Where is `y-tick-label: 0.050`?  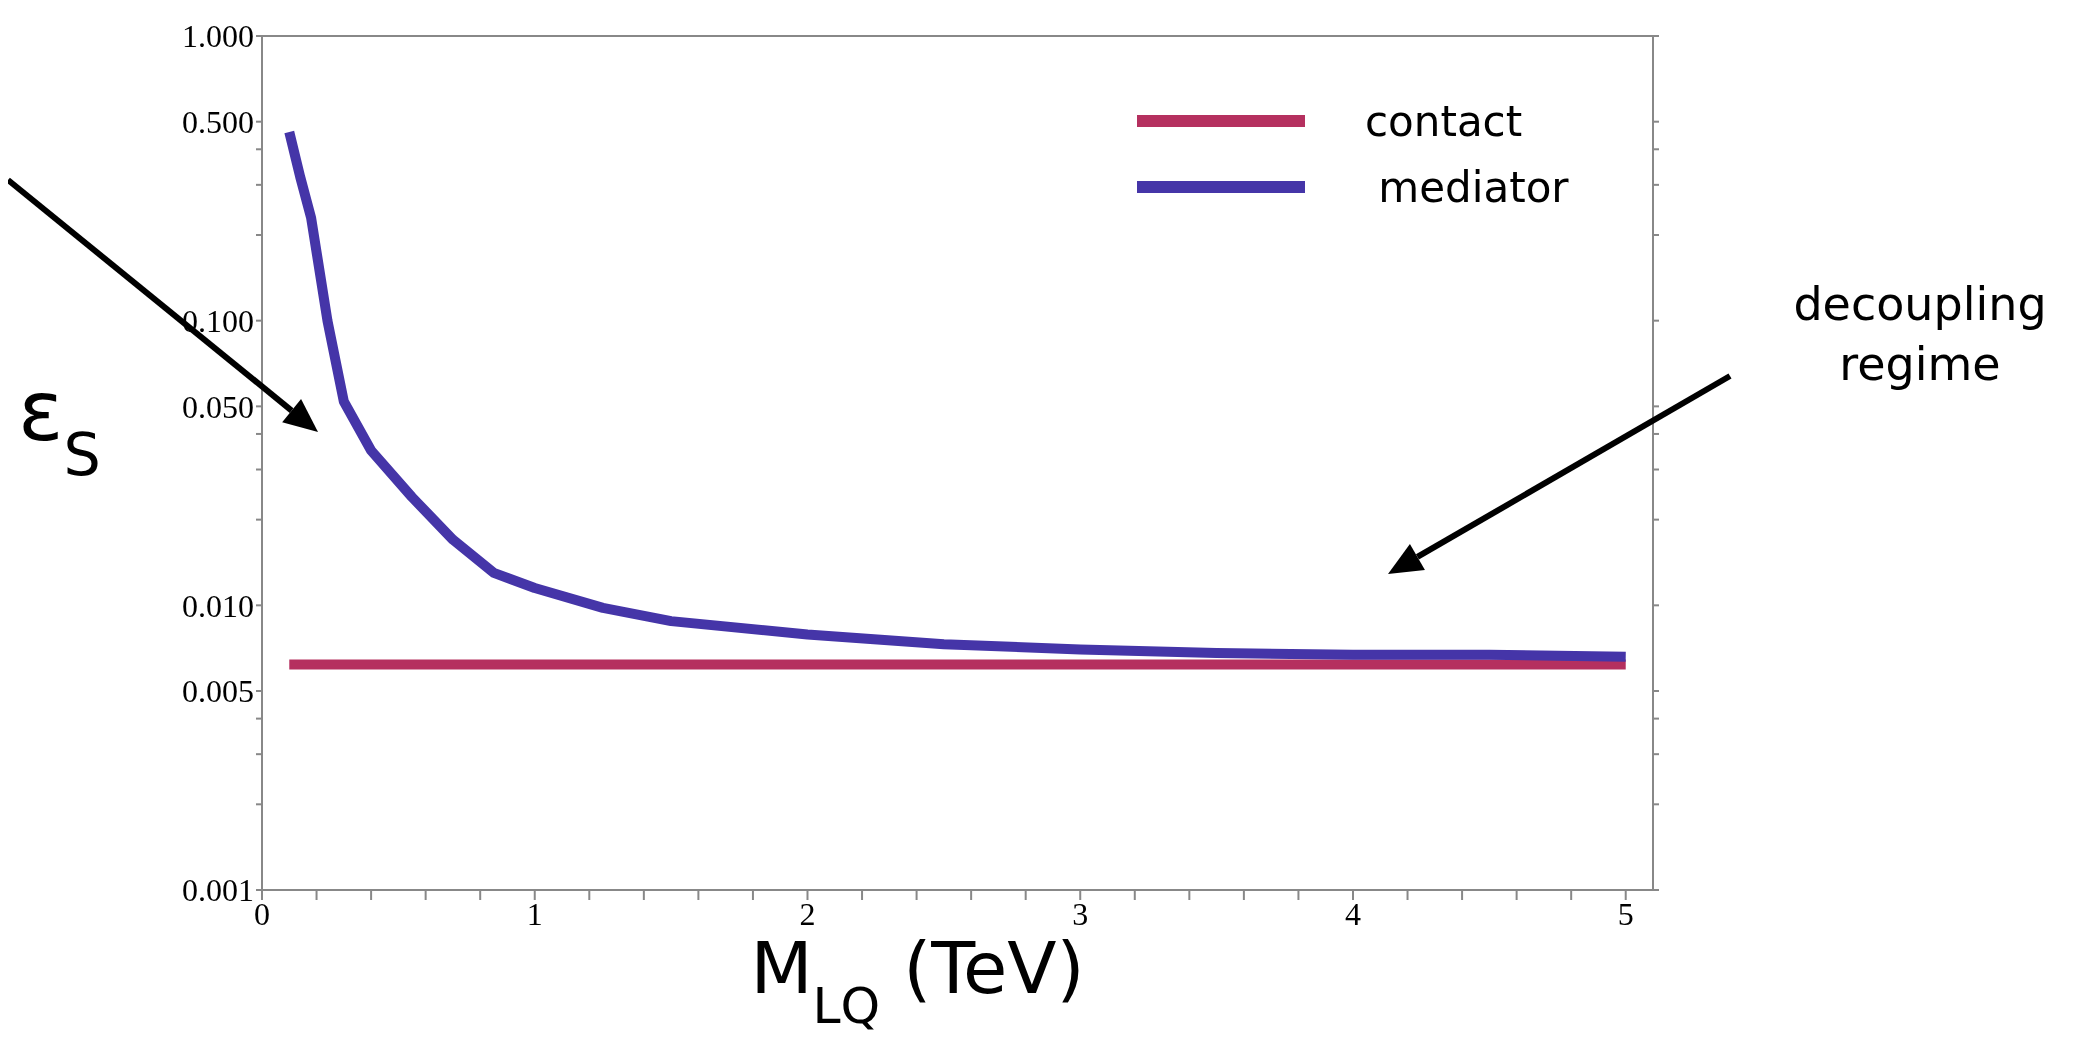
y-tick-label: 0.050 is located at coordinates (218, 406).